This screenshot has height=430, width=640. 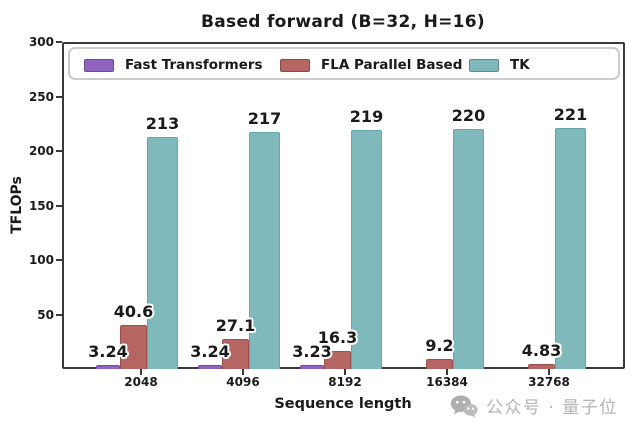 What do you see at coordinates (45, 314) in the screenshot?
I see `y-tick-label: 50` at bounding box center [45, 314].